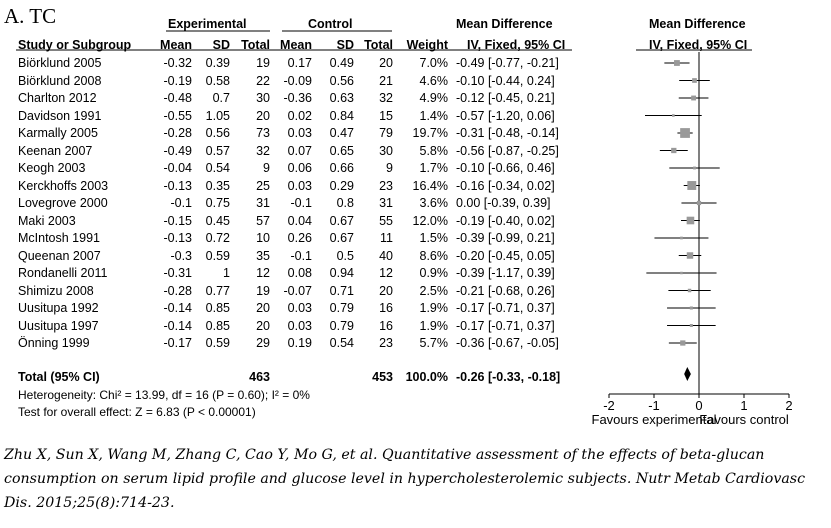  Describe the element at coordinates (504, 24) in the screenshot. I see `header-mean-difference-text: Mean Difference` at that location.